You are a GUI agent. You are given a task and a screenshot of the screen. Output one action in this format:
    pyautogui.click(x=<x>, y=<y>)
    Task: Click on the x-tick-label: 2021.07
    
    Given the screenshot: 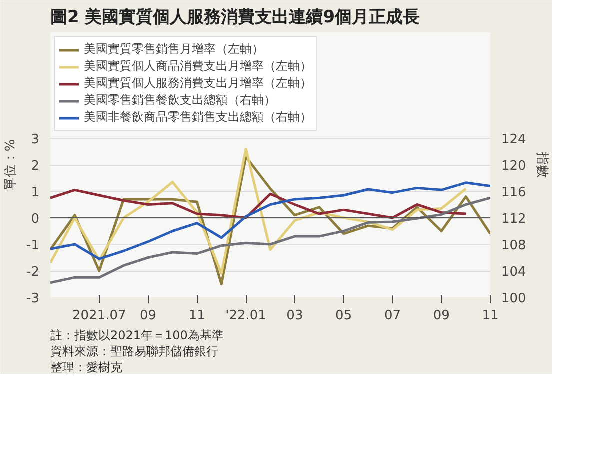 What is the action you would take?
    pyautogui.click(x=99, y=316)
    